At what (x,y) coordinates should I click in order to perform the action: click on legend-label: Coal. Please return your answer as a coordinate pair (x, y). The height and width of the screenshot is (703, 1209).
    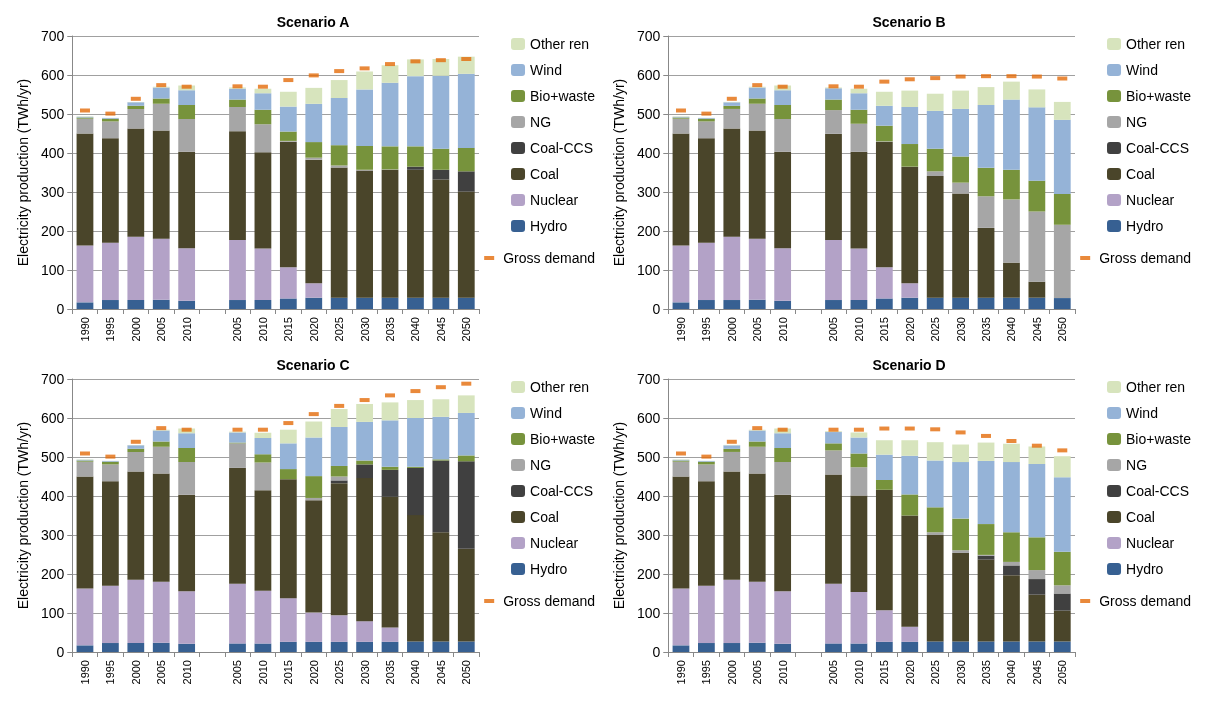
    Looking at the image, I should click on (1140, 174).